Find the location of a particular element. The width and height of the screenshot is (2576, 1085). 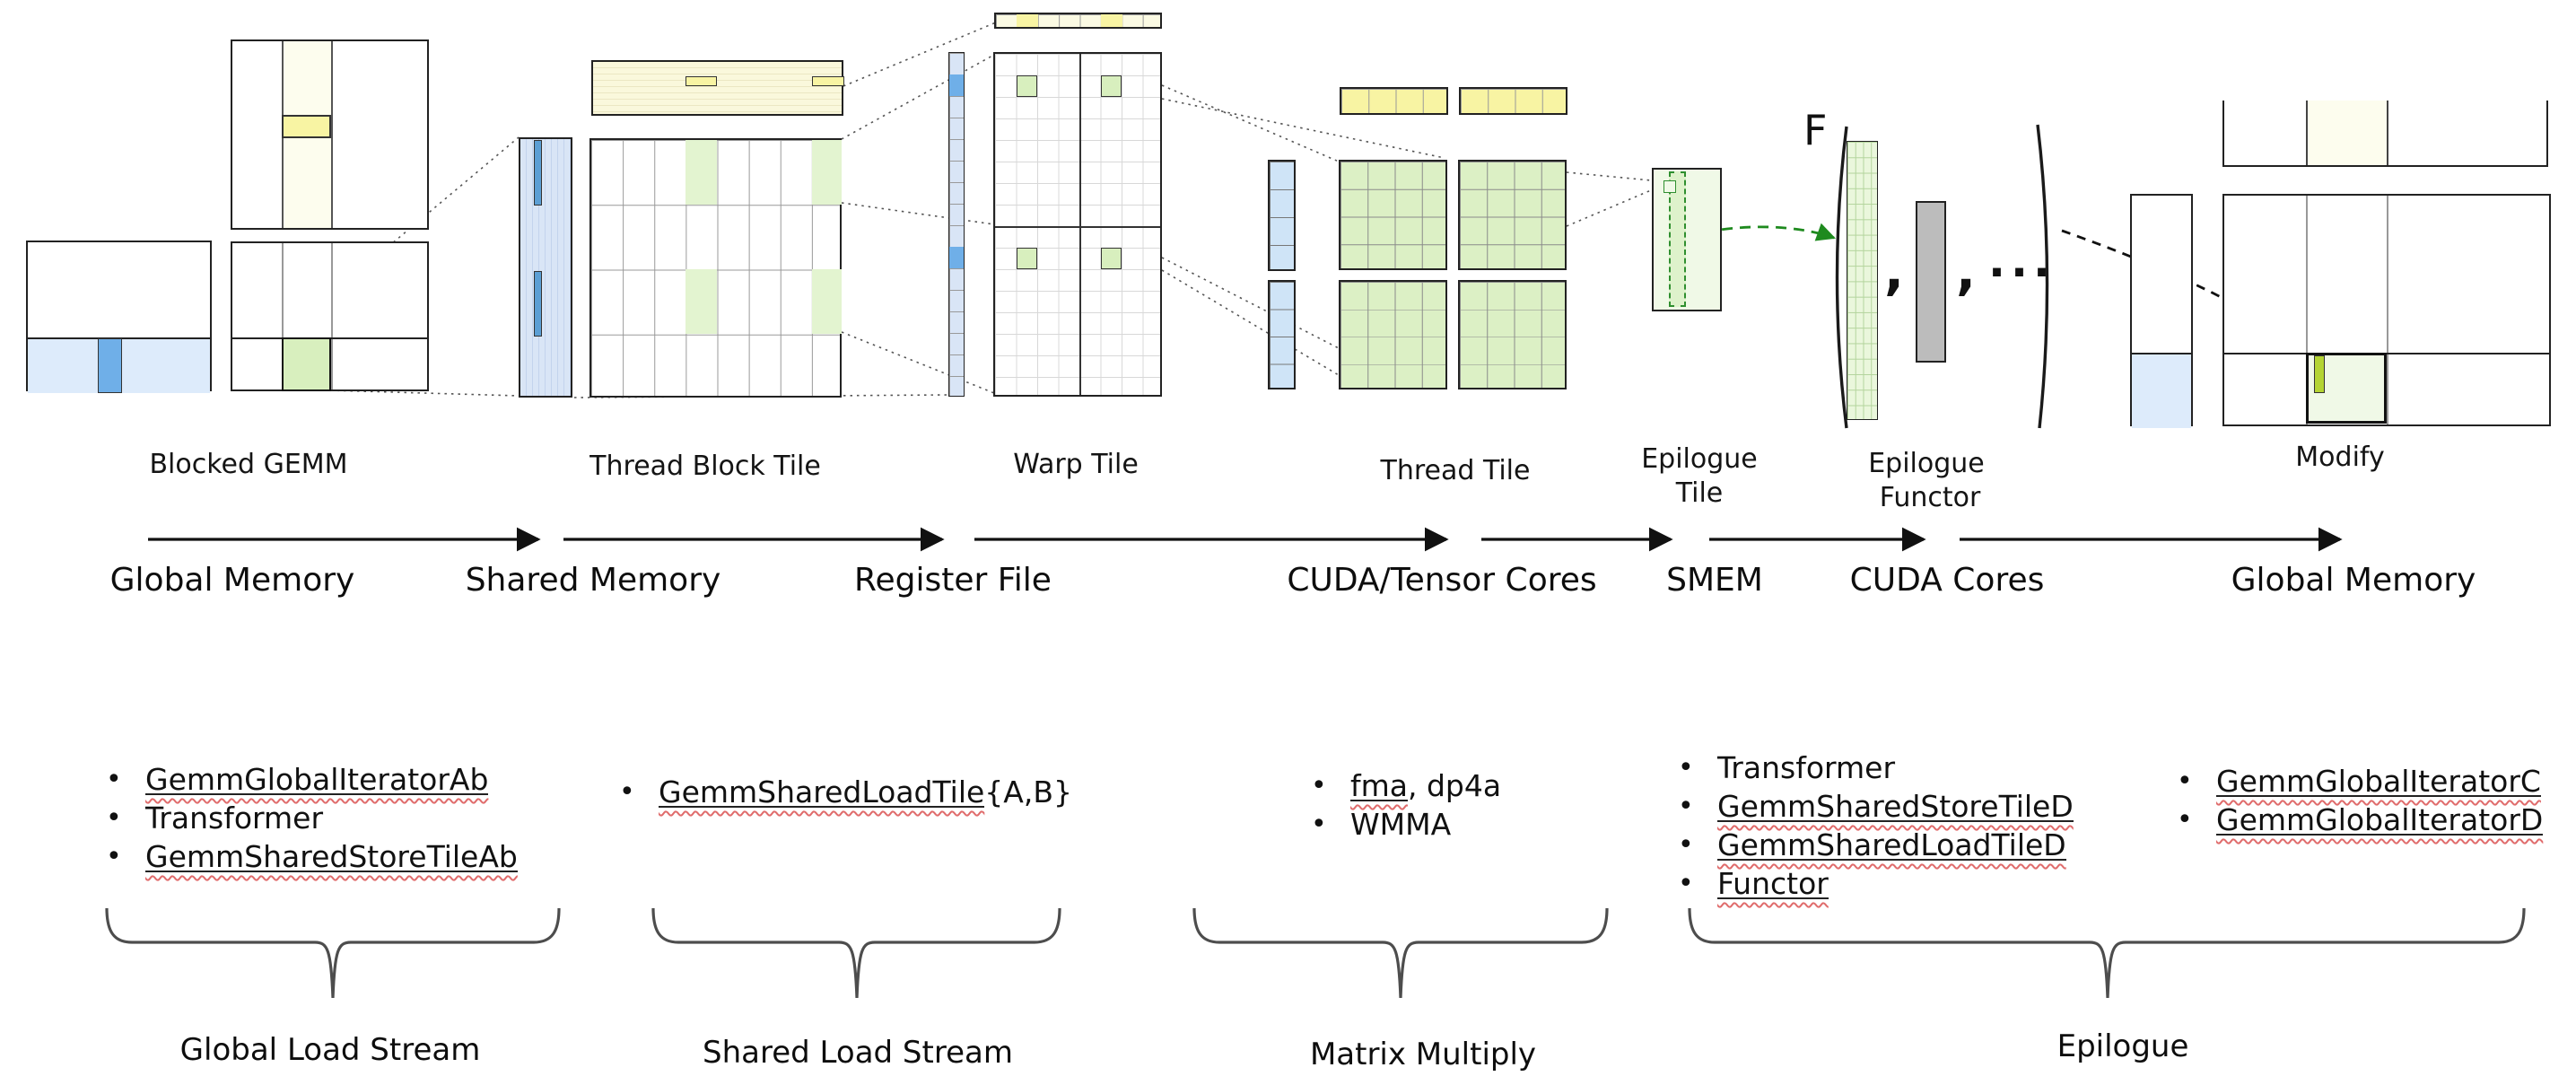

list-item: GemmSharedLoadTileD is located at coordinates (1876, 845).